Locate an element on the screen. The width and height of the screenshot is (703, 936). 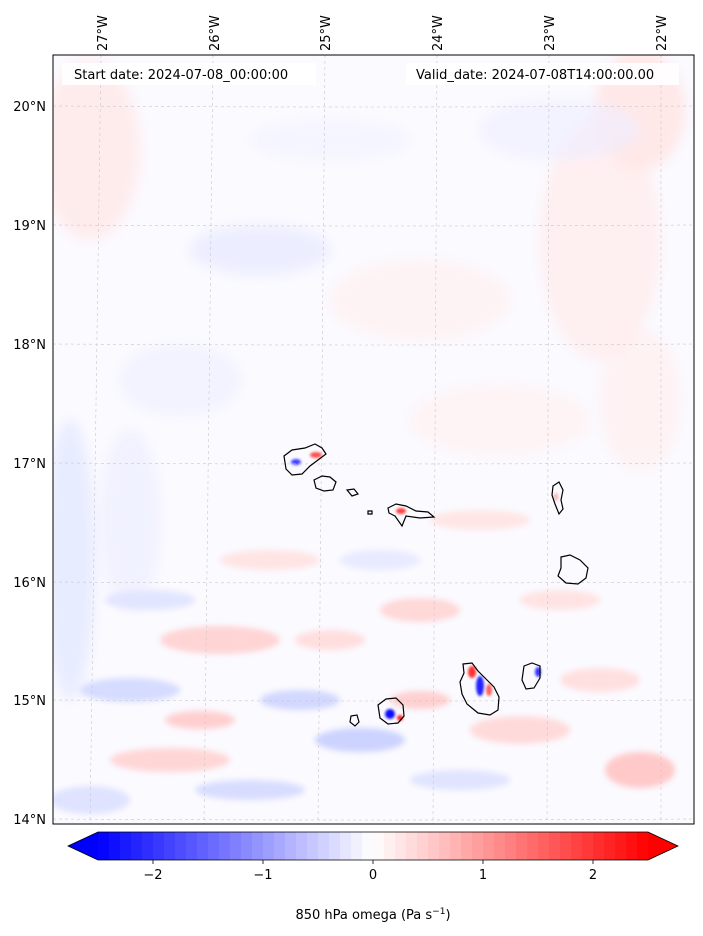
colorbar-label: 850 hPa omega (Pa s−1) is located at coordinates (372, 915).